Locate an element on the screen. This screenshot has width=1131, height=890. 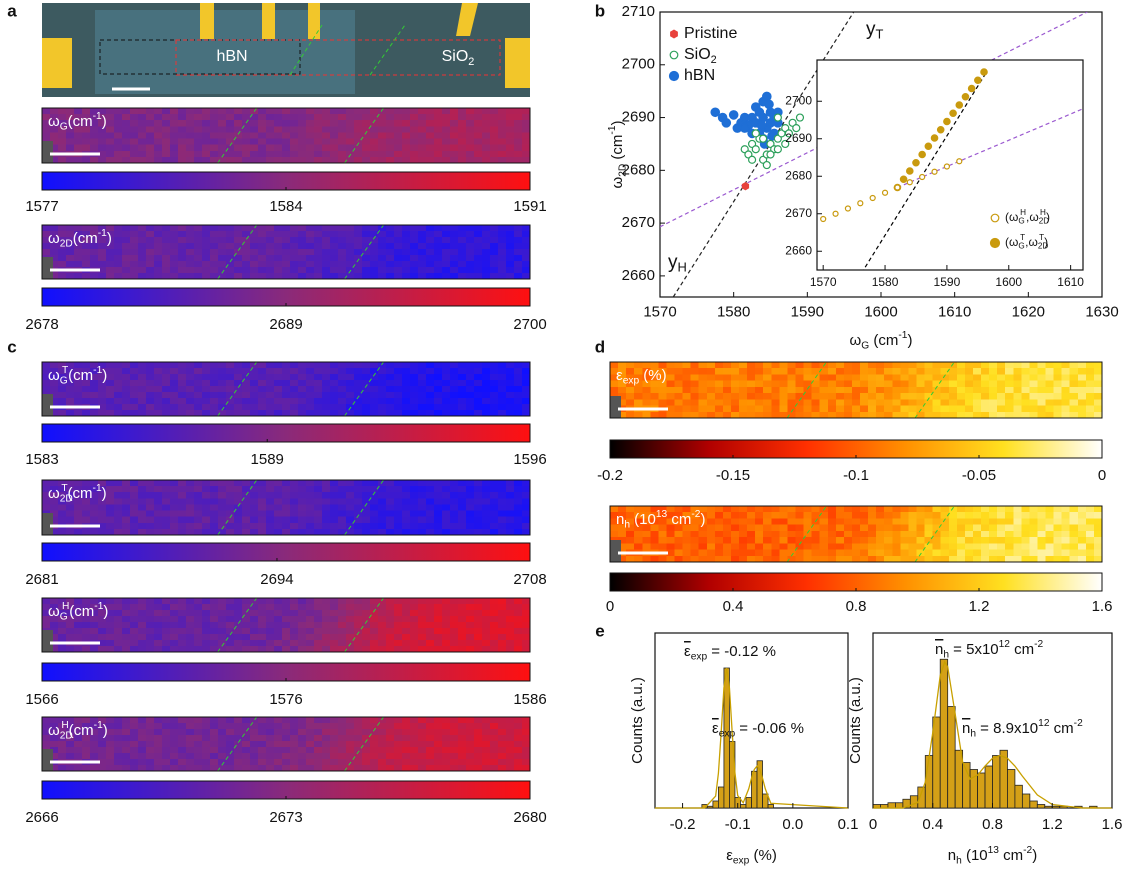
text-part: cm is located at coordinates (1062, 728).